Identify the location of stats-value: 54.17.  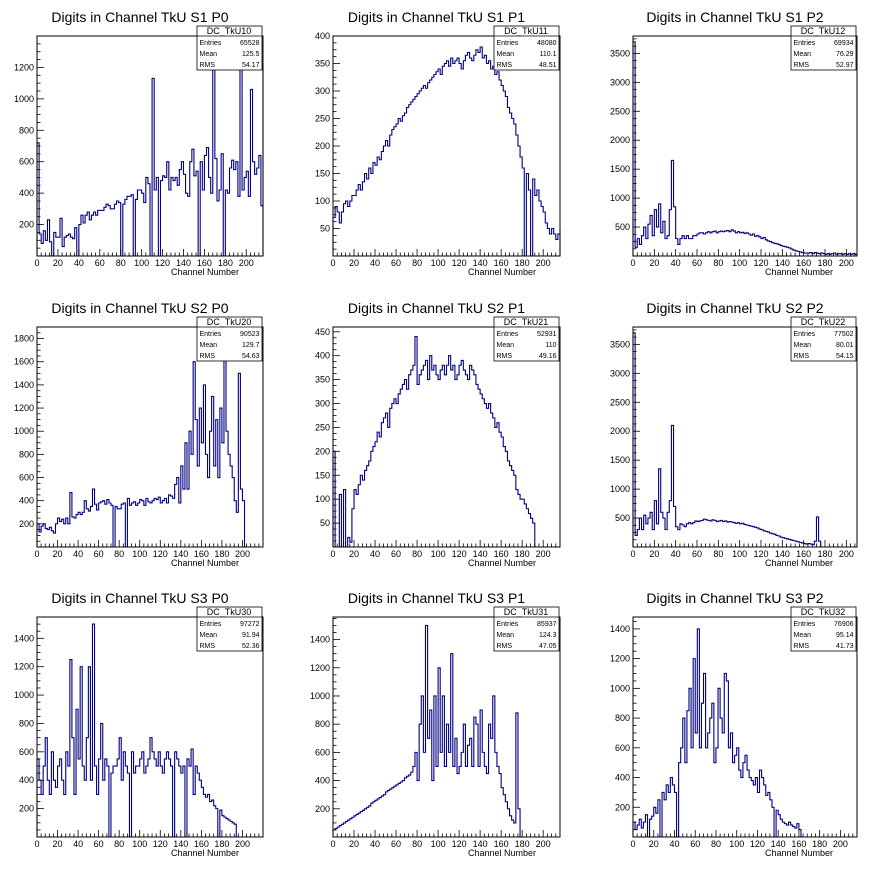
(251, 65).